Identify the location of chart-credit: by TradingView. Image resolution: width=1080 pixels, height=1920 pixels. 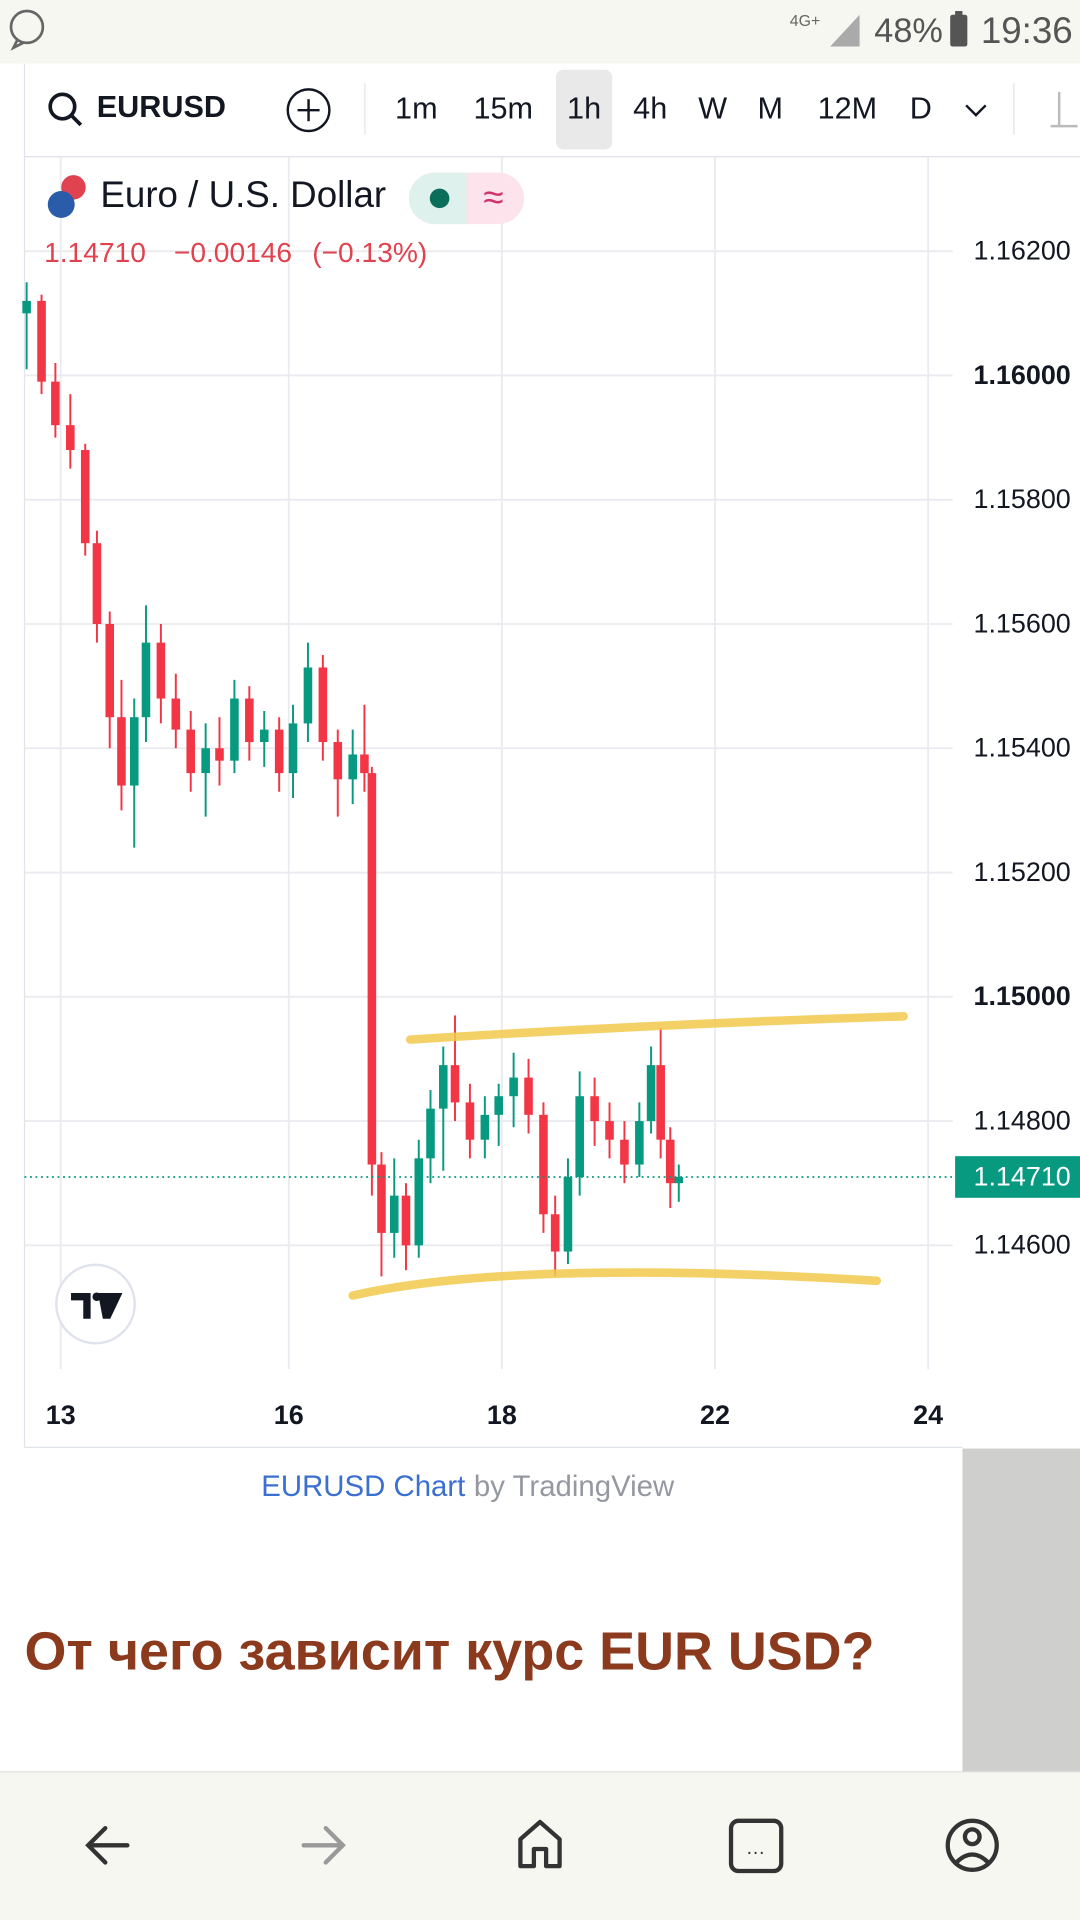
(574, 1486).